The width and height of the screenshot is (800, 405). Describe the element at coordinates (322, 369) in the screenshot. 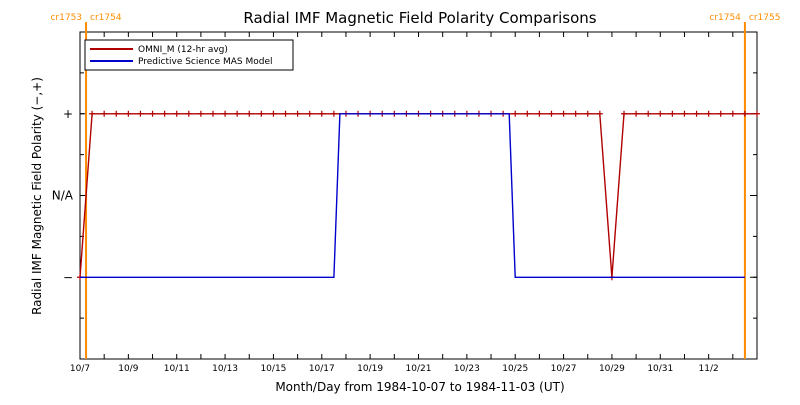

I see `x-tick-label: 10/17` at that location.